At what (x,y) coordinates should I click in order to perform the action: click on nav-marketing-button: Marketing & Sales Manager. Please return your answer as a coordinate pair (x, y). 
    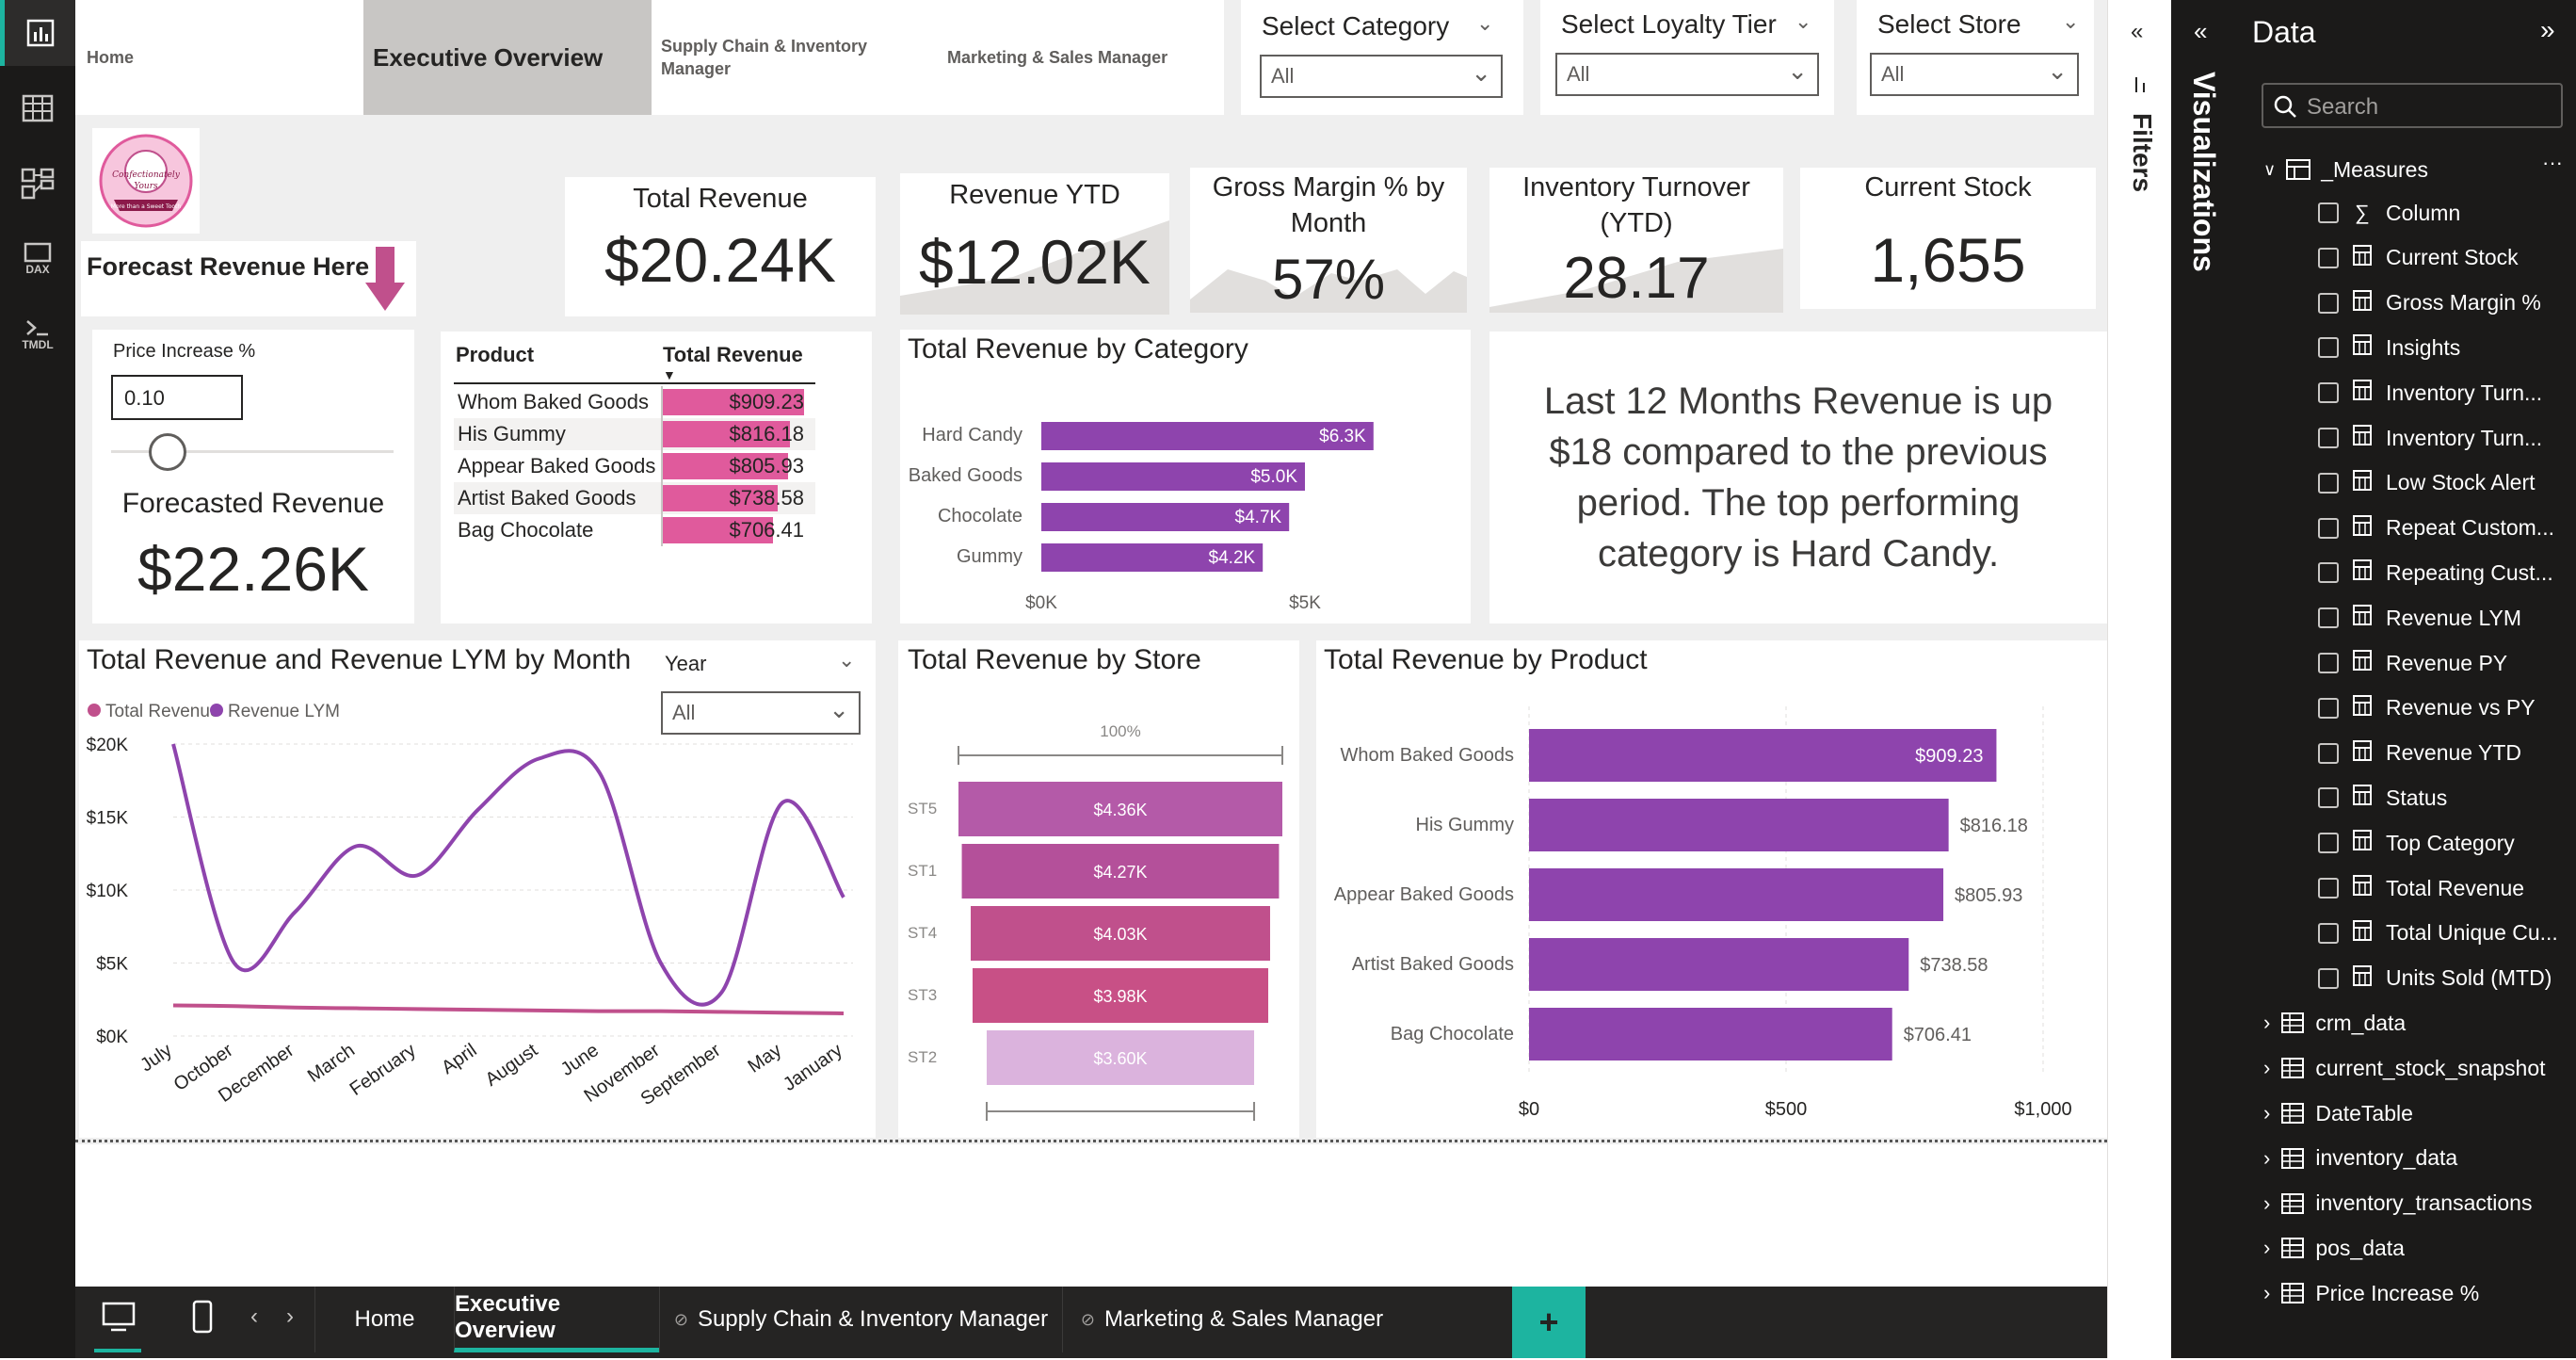
    Looking at the image, I should click on (1079, 57).